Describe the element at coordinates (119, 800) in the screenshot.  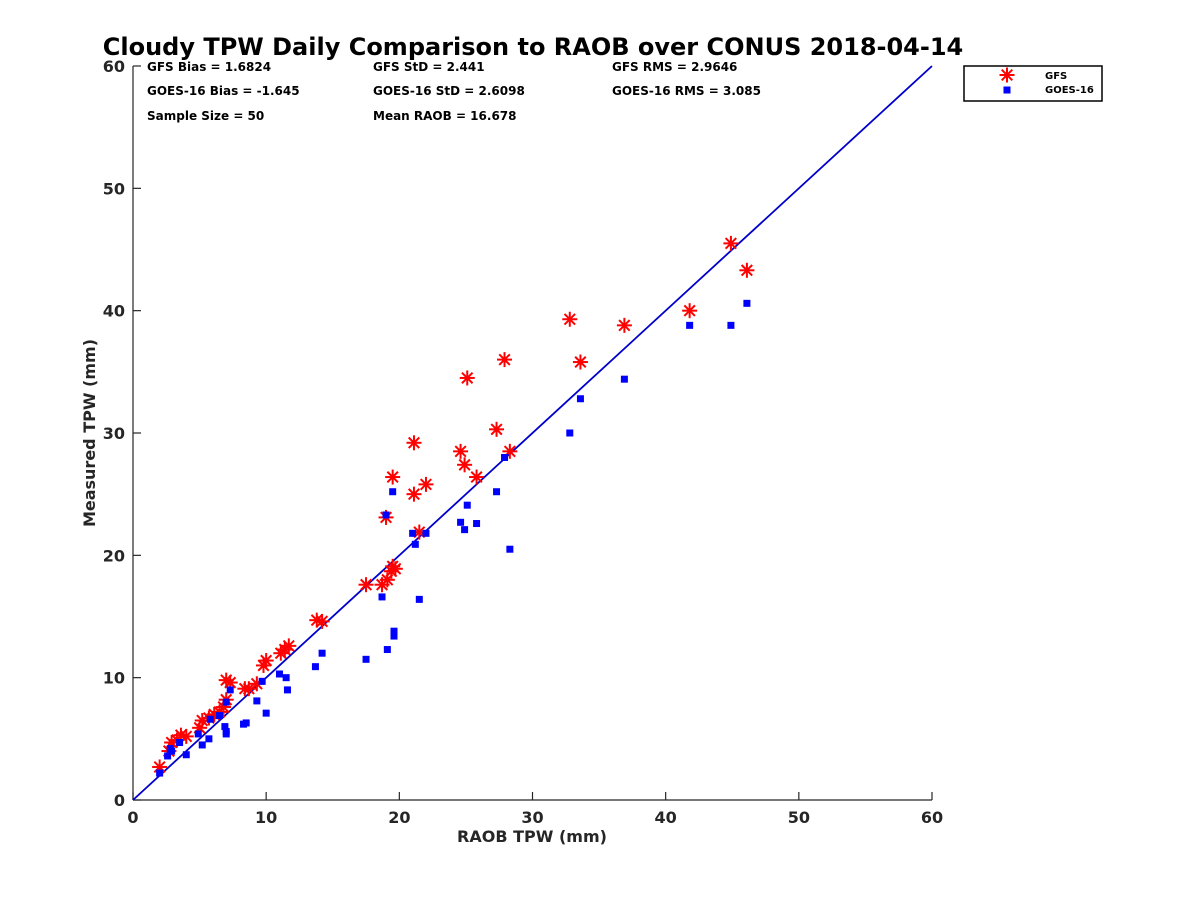
I see `y-tick-label: 0` at that location.